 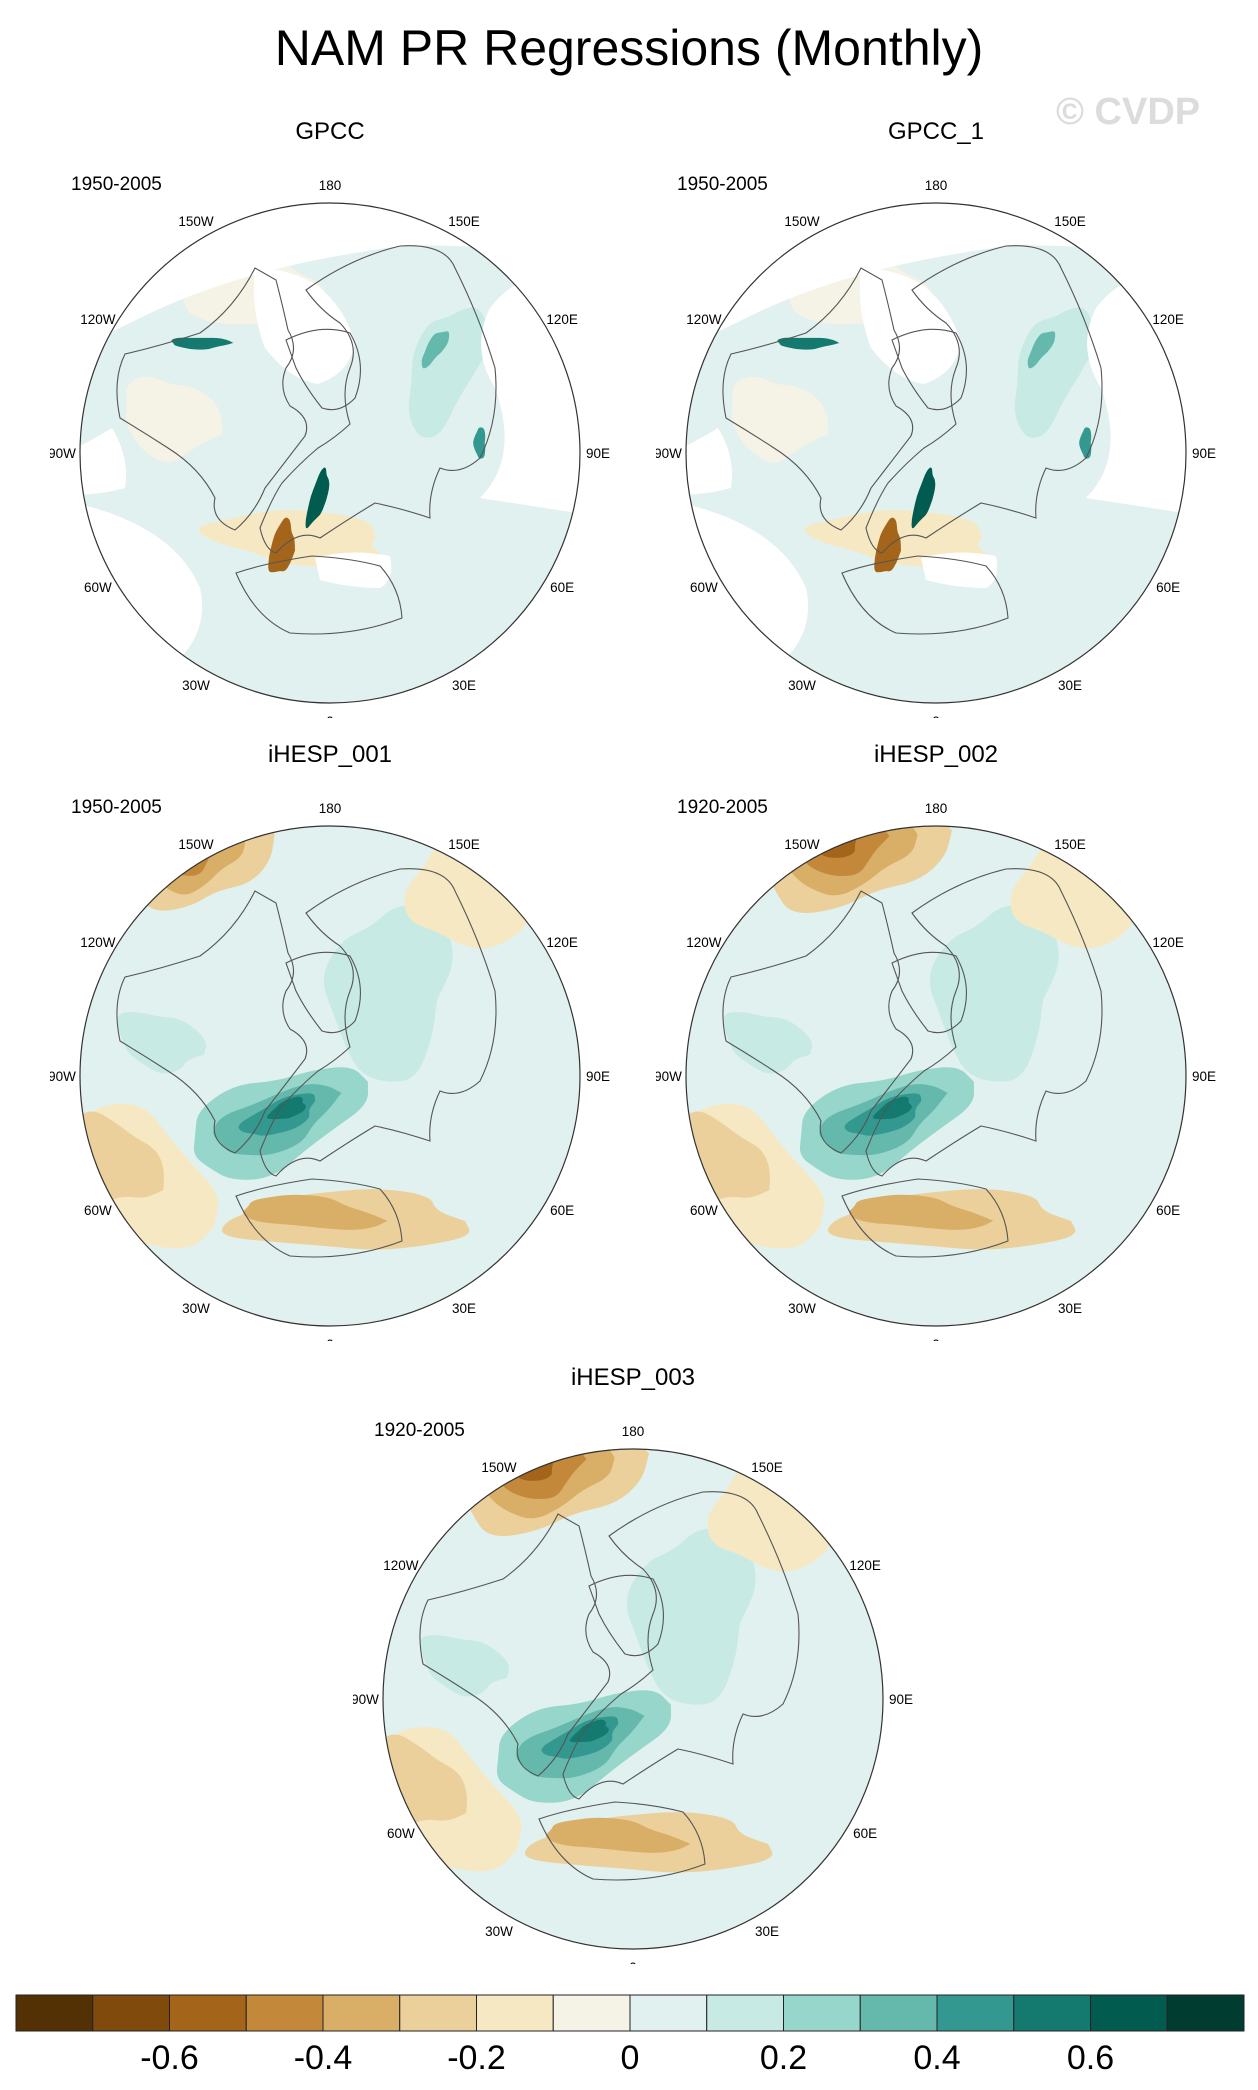 What do you see at coordinates (169, 2058) in the screenshot?
I see `colorbar-tick-label: -0.6` at bounding box center [169, 2058].